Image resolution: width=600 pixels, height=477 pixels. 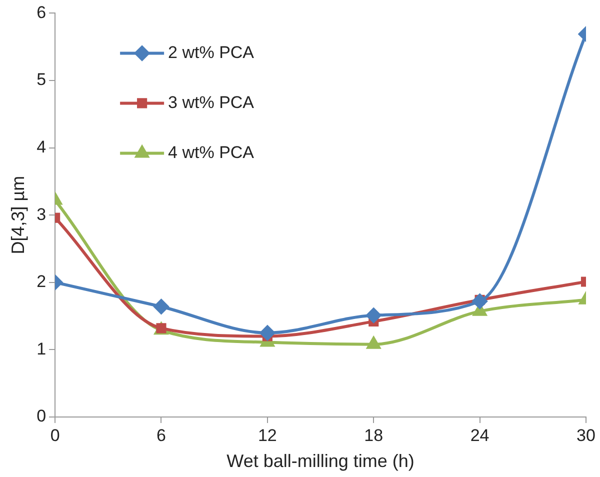 What do you see at coordinates (161, 435) in the screenshot?
I see `x-tick-label: 6` at bounding box center [161, 435].